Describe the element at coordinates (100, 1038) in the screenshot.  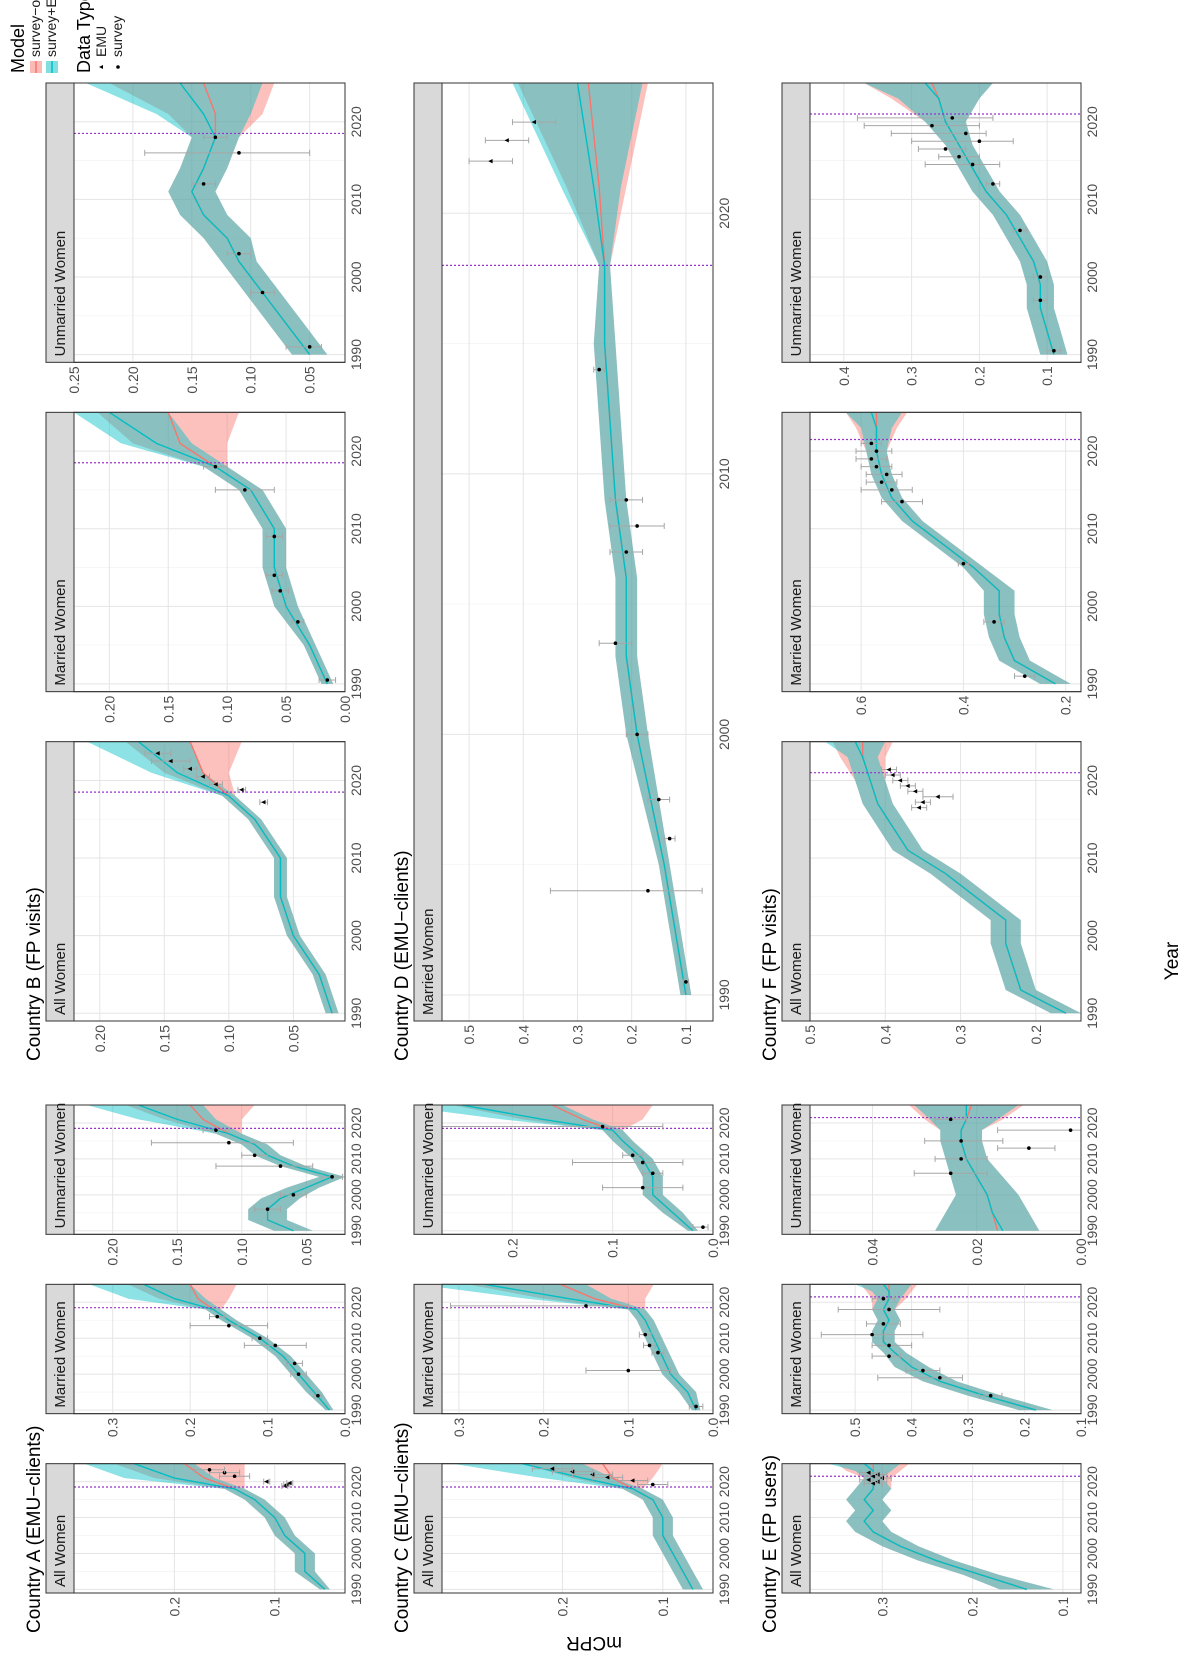
I see `y-tick-label: 0.20` at that location.